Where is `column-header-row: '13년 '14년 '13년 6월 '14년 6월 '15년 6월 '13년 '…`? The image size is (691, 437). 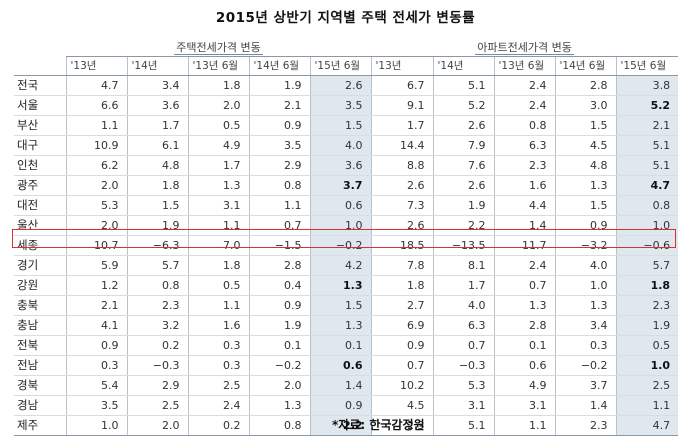
column-header-row: '13년 '14년 '13년 6월 '14년 6월 '15년 6월 '13년 '… is located at coordinates (346, 66).